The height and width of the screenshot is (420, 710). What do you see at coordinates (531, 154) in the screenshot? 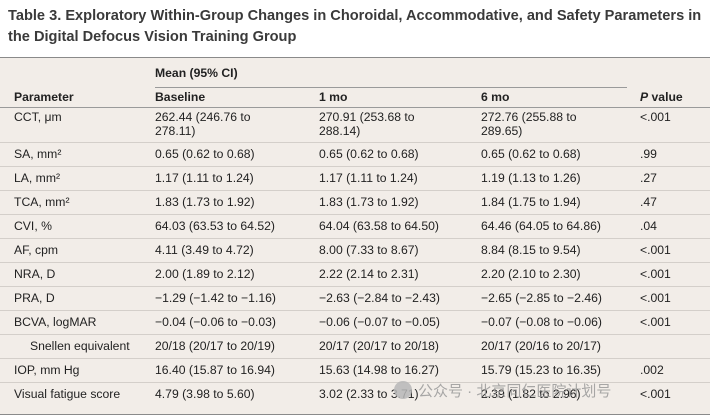
I see `cell-6mo: 0.65 (0.62 to 0.68)` at bounding box center [531, 154].